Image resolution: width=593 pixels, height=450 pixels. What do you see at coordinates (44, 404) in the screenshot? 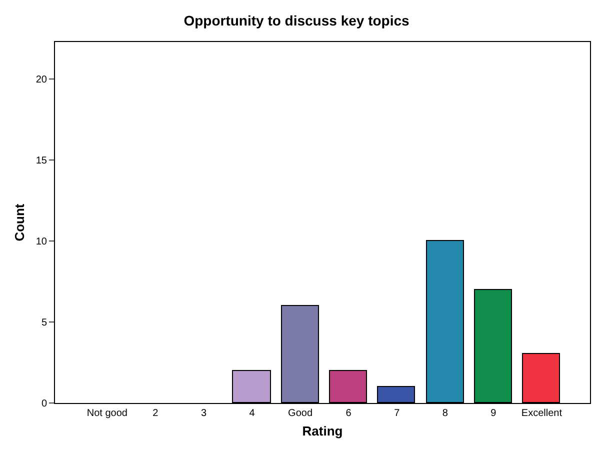
I see `y-tick-label: 0` at bounding box center [44, 404].